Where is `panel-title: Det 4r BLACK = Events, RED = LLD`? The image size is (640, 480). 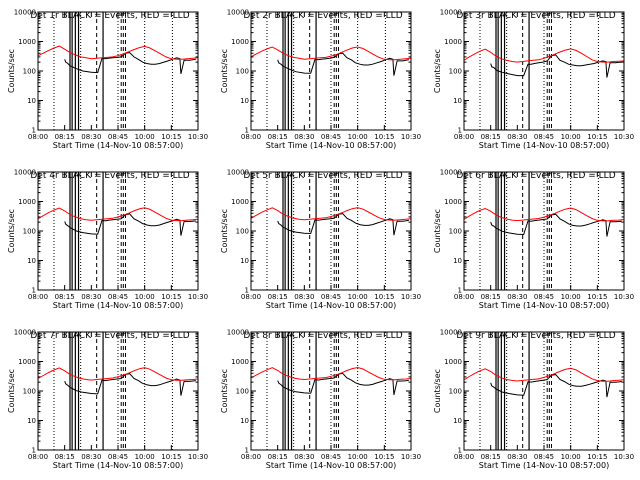 panel-title: Det 4r BLACK = Events, RED = LLD is located at coordinates (109, 176).